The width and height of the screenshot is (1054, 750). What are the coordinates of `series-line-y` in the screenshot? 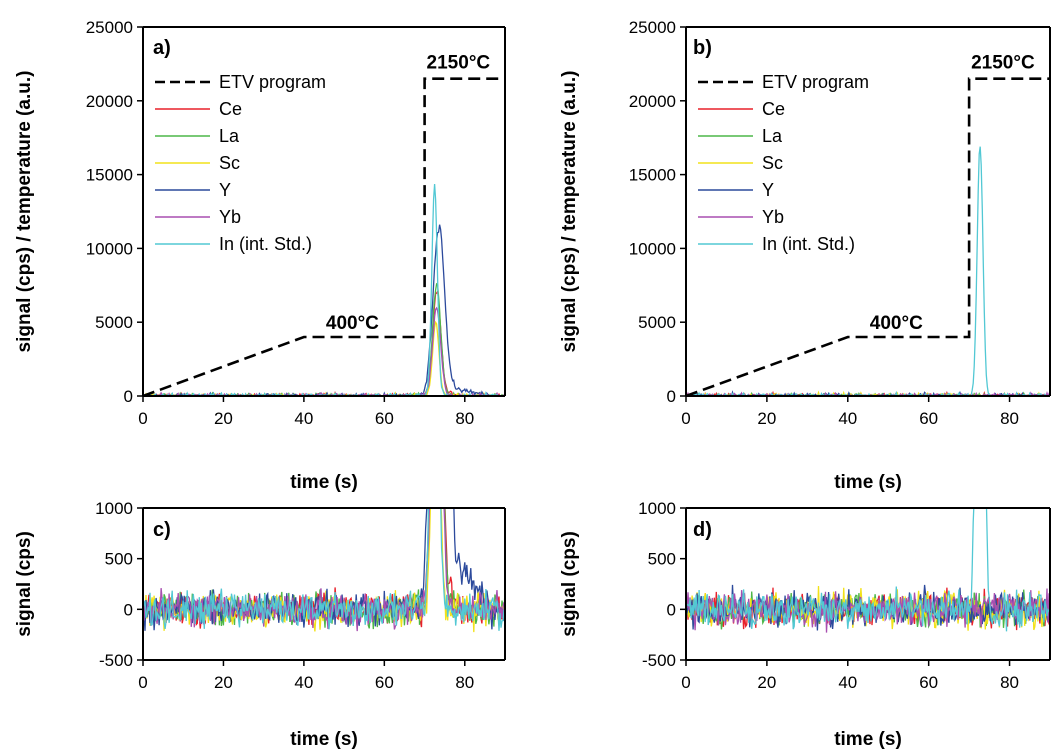 It's located at (324, 310).